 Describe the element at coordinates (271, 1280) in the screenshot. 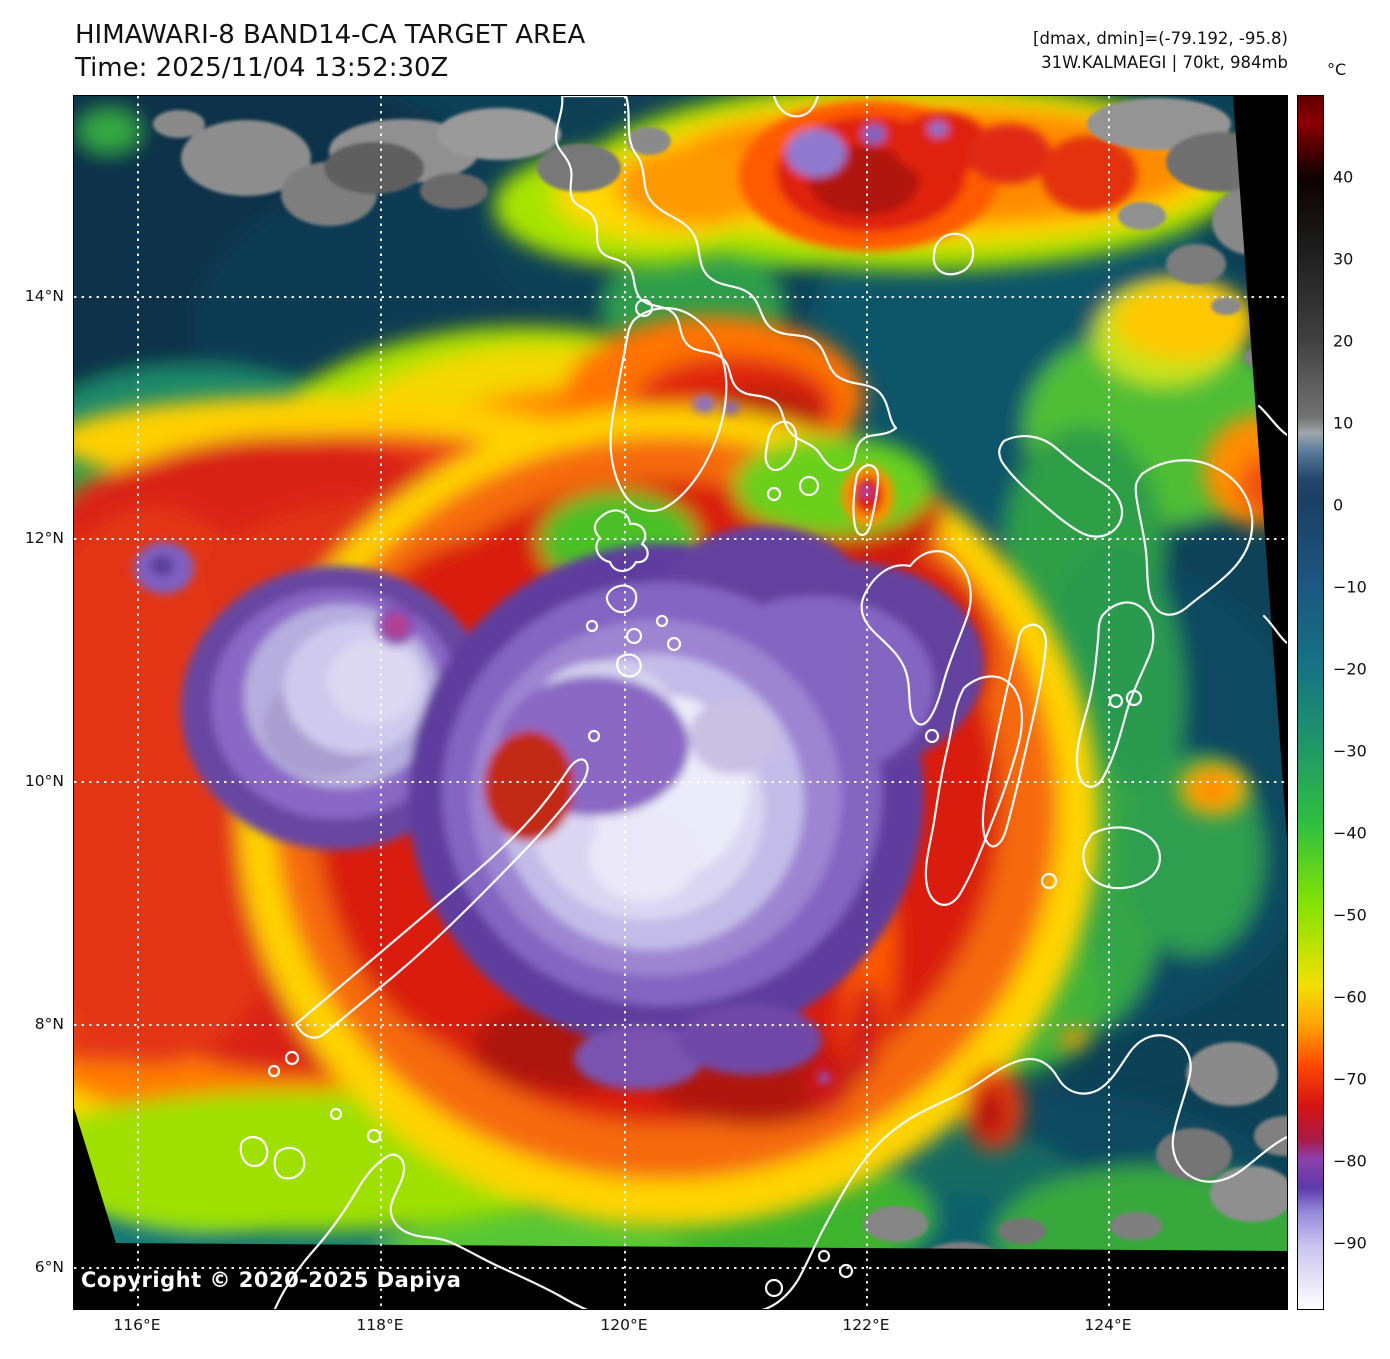

I see `copyright-watermark: Copyright © 2020-2025 Dapiya` at that location.